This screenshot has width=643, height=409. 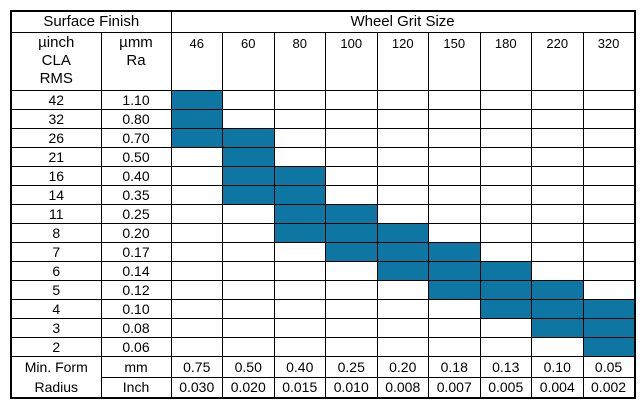 What do you see at coordinates (136, 366) in the screenshot?
I see `mm-unit-label: mm` at bounding box center [136, 366].